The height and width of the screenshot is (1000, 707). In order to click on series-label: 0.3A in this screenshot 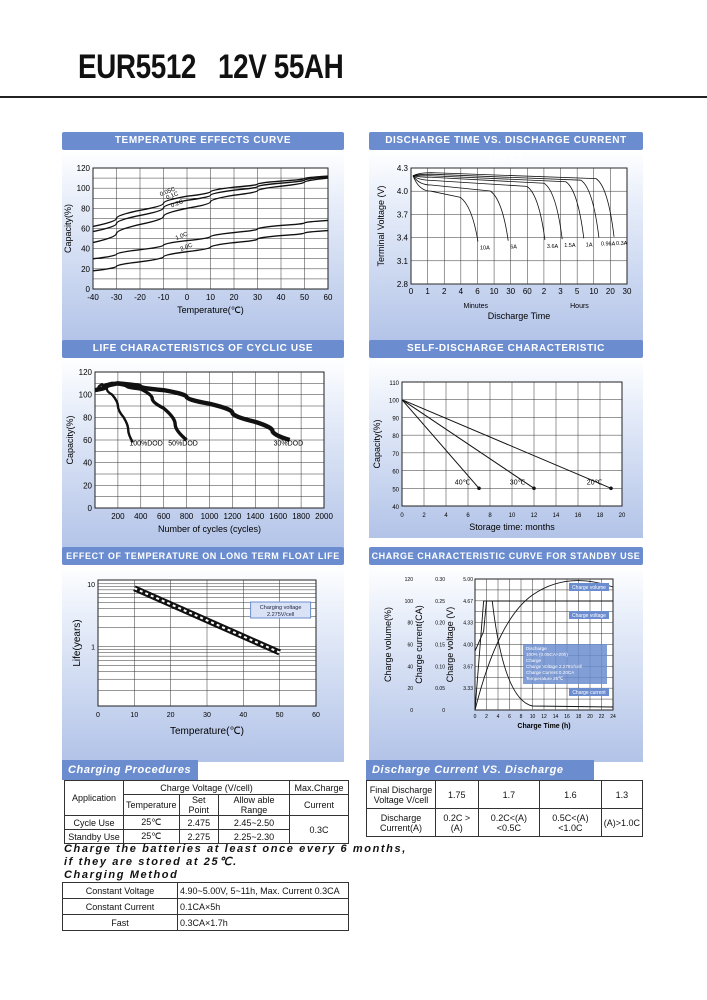, I will do `click(622, 244)`.